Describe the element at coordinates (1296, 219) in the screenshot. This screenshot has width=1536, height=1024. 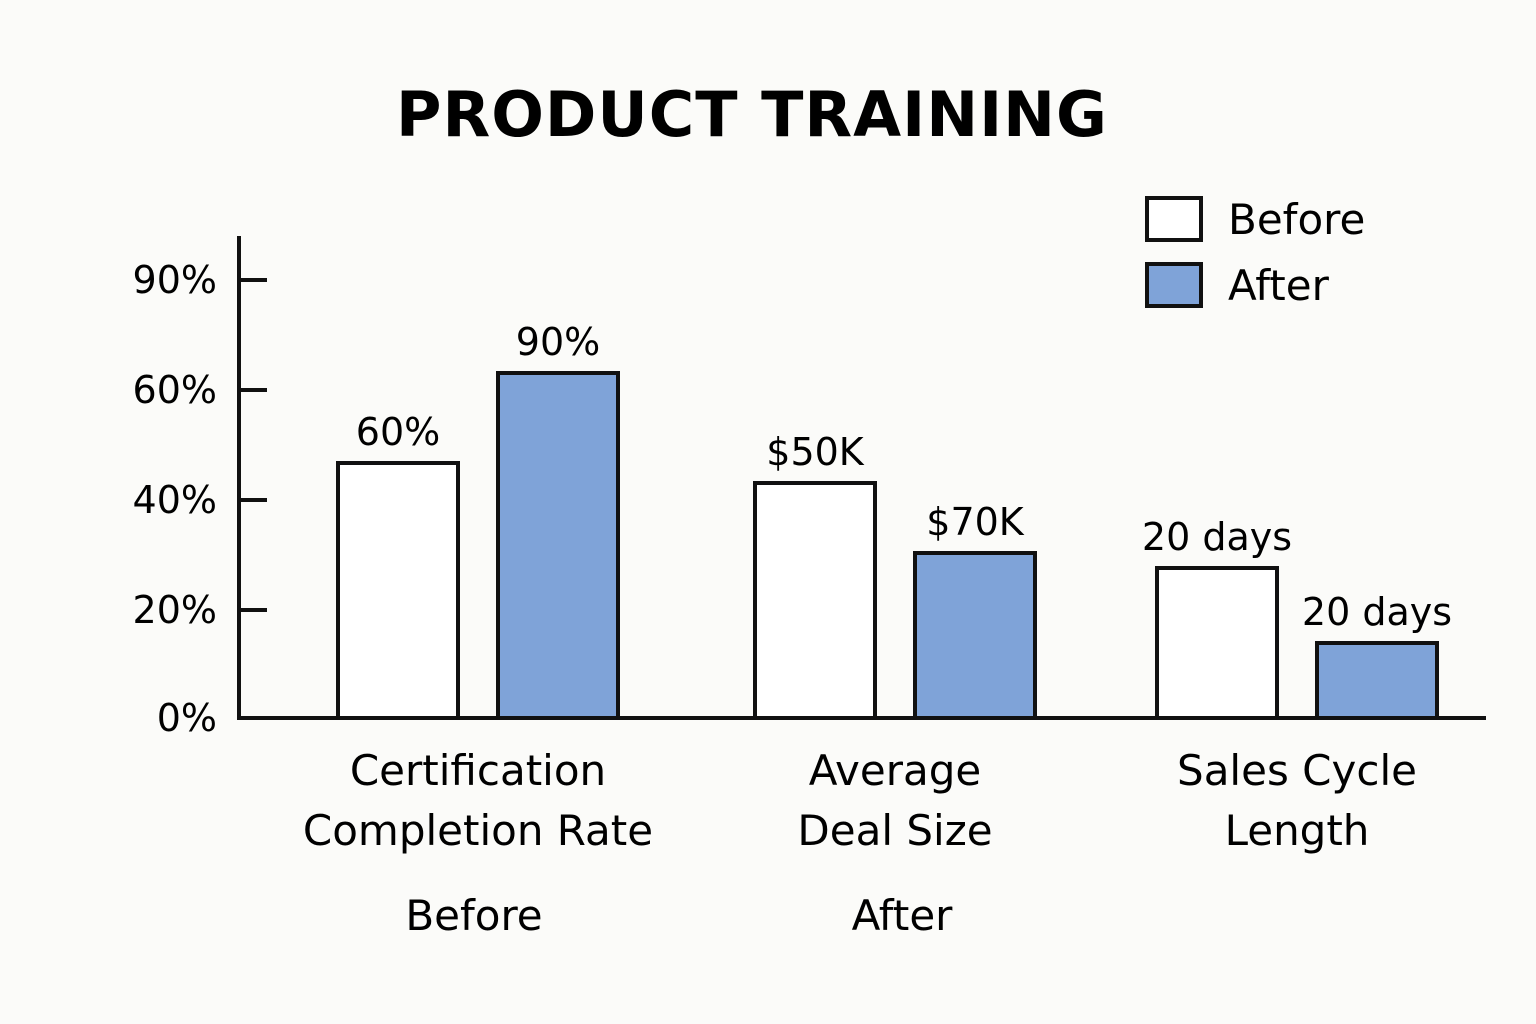
I see `legend-label-before: Before` at that location.